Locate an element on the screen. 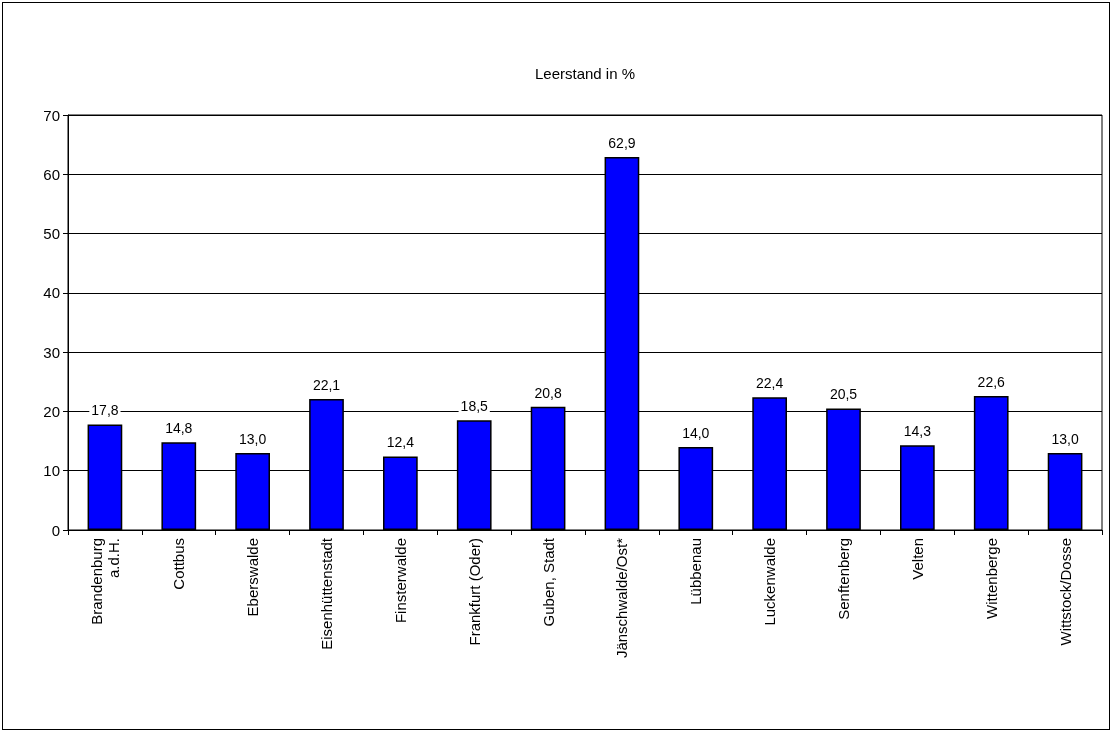  y-tick-label: 40 is located at coordinates (51, 293).